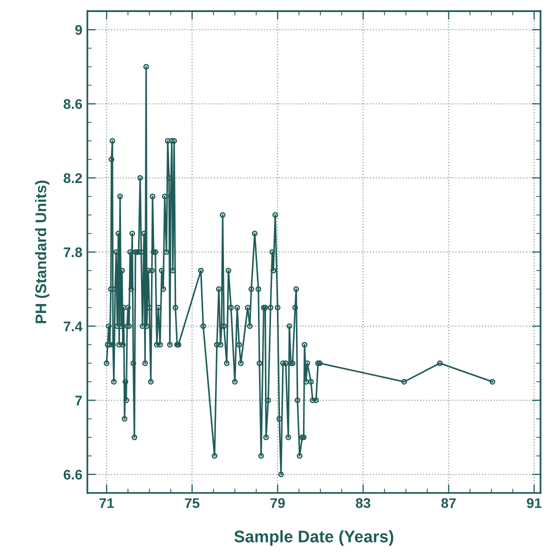  Describe the element at coordinates (277, 503) in the screenshot. I see `x-tick-label: 79` at that location.